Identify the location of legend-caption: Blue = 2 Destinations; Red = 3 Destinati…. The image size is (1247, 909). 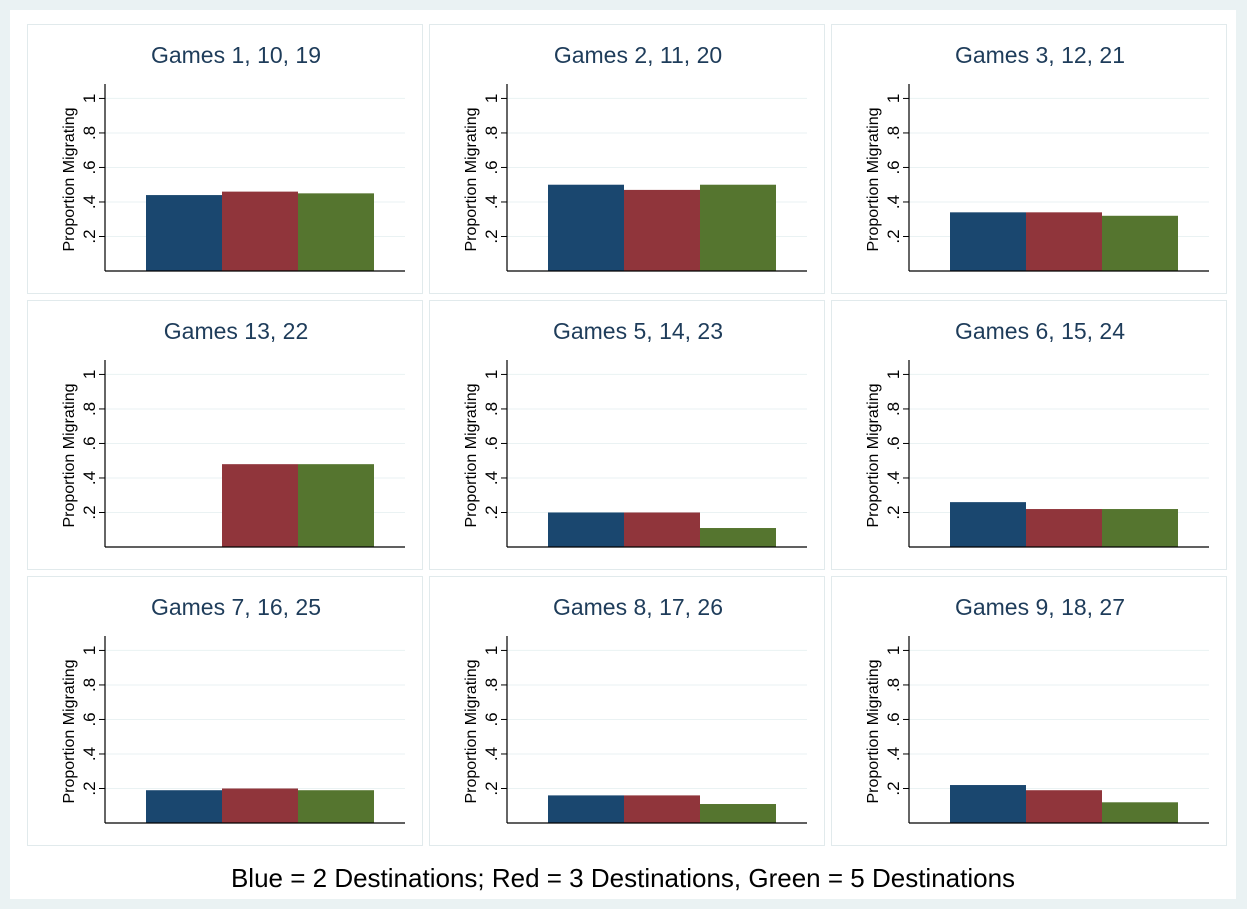
(623, 878).